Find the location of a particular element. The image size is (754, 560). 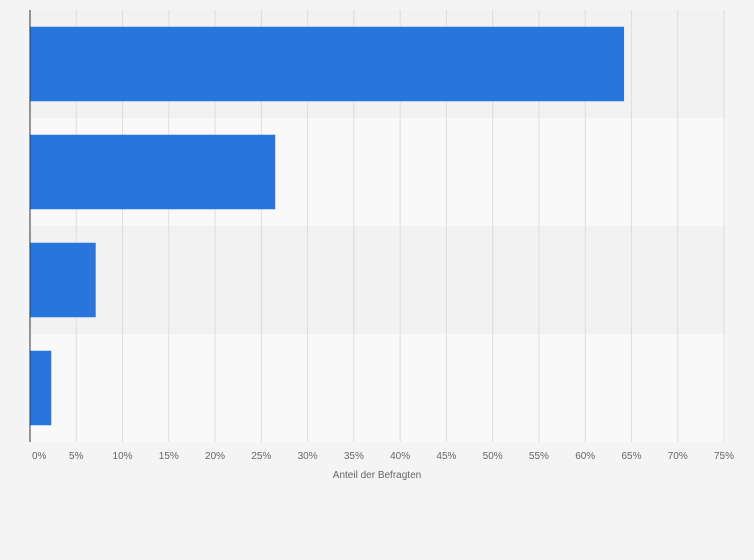

x-tick-label: 10% is located at coordinates (123, 456).